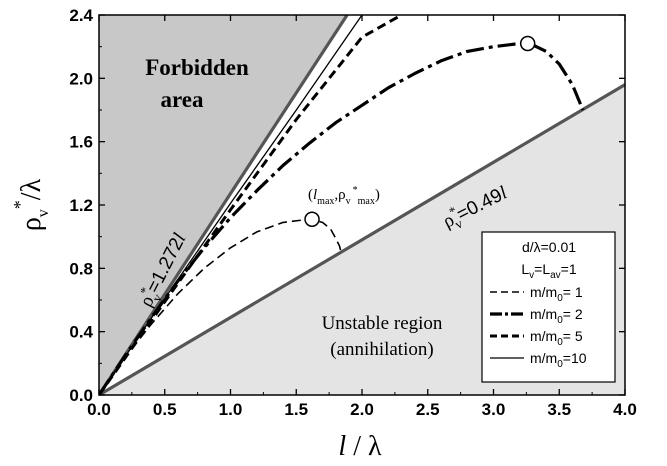 This screenshot has height=466, width=667. What do you see at coordinates (381, 349) in the screenshot?
I see `unstable-label-line2: (annihilation)` at bounding box center [381, 349].